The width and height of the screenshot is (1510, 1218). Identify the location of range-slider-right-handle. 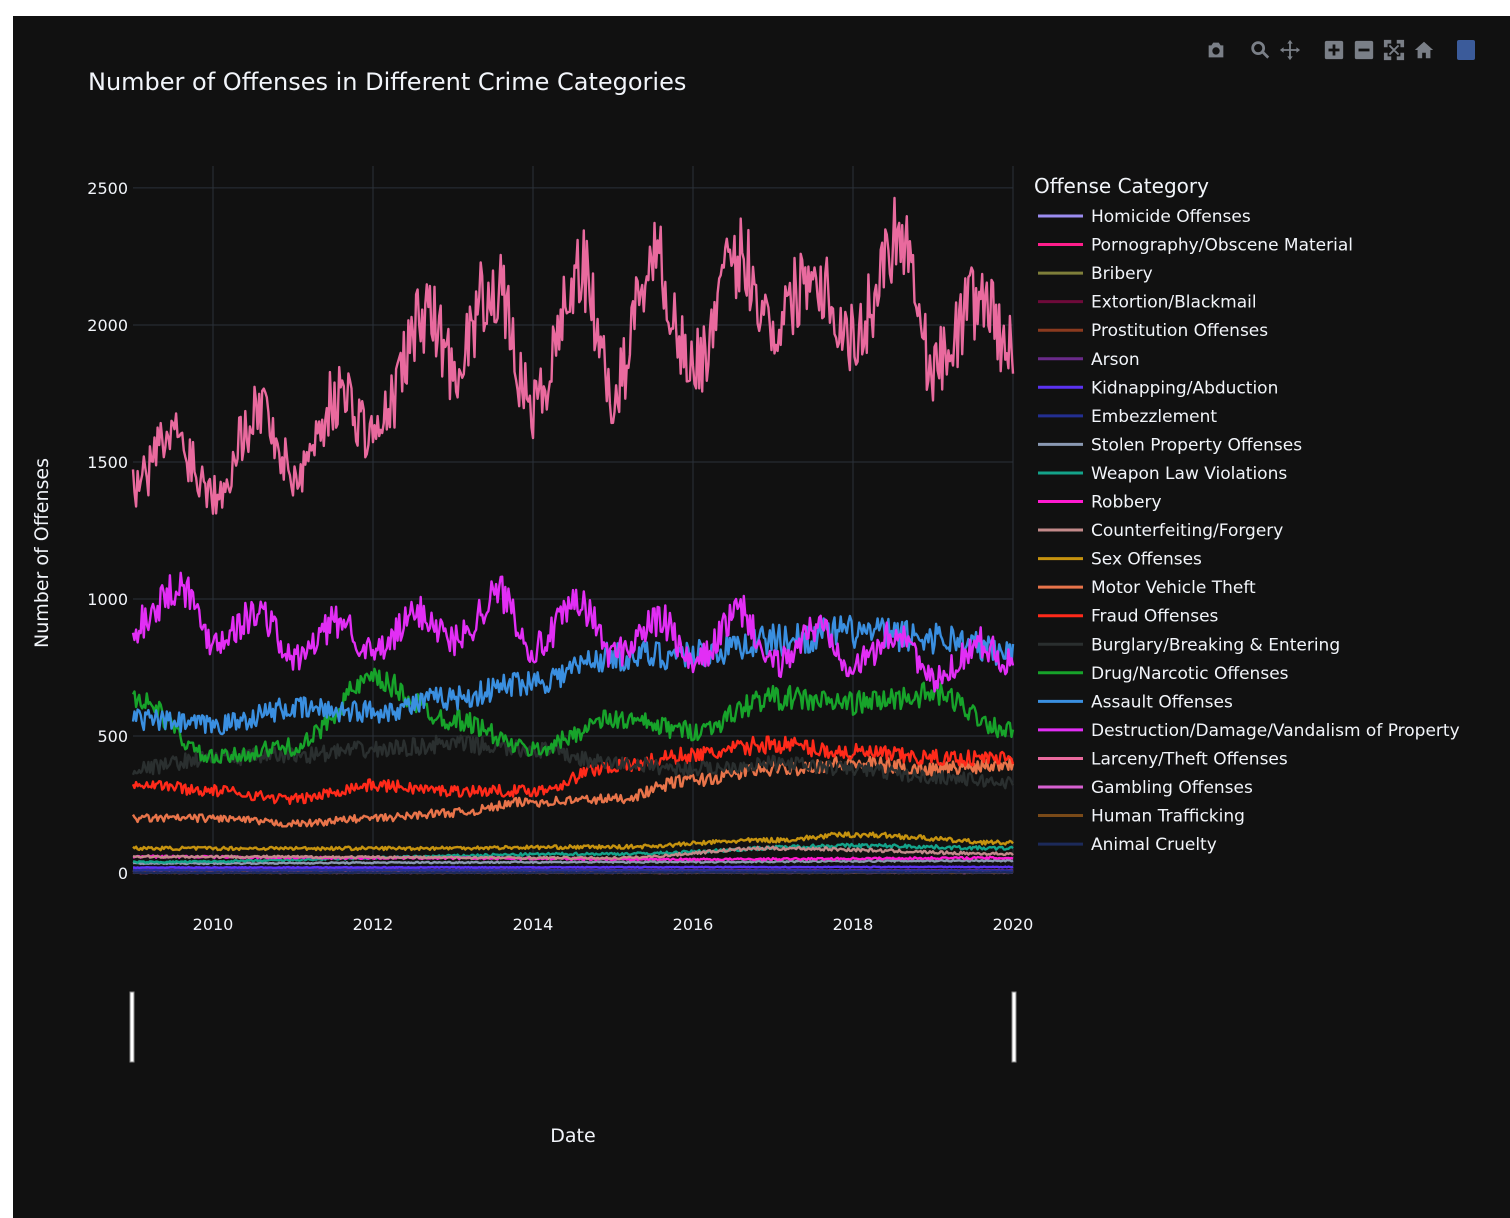
(1014, 1027).